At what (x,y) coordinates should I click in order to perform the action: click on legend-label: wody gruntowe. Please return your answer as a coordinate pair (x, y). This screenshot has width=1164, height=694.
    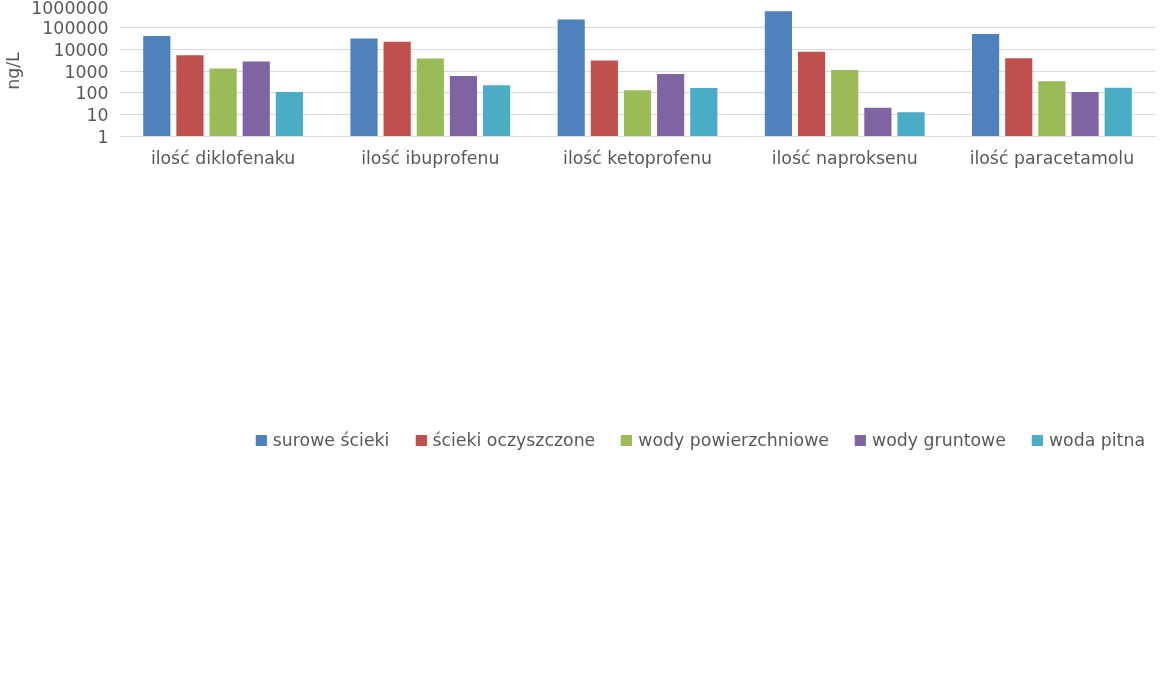
    Looking at the image, I should click on (939, 440).